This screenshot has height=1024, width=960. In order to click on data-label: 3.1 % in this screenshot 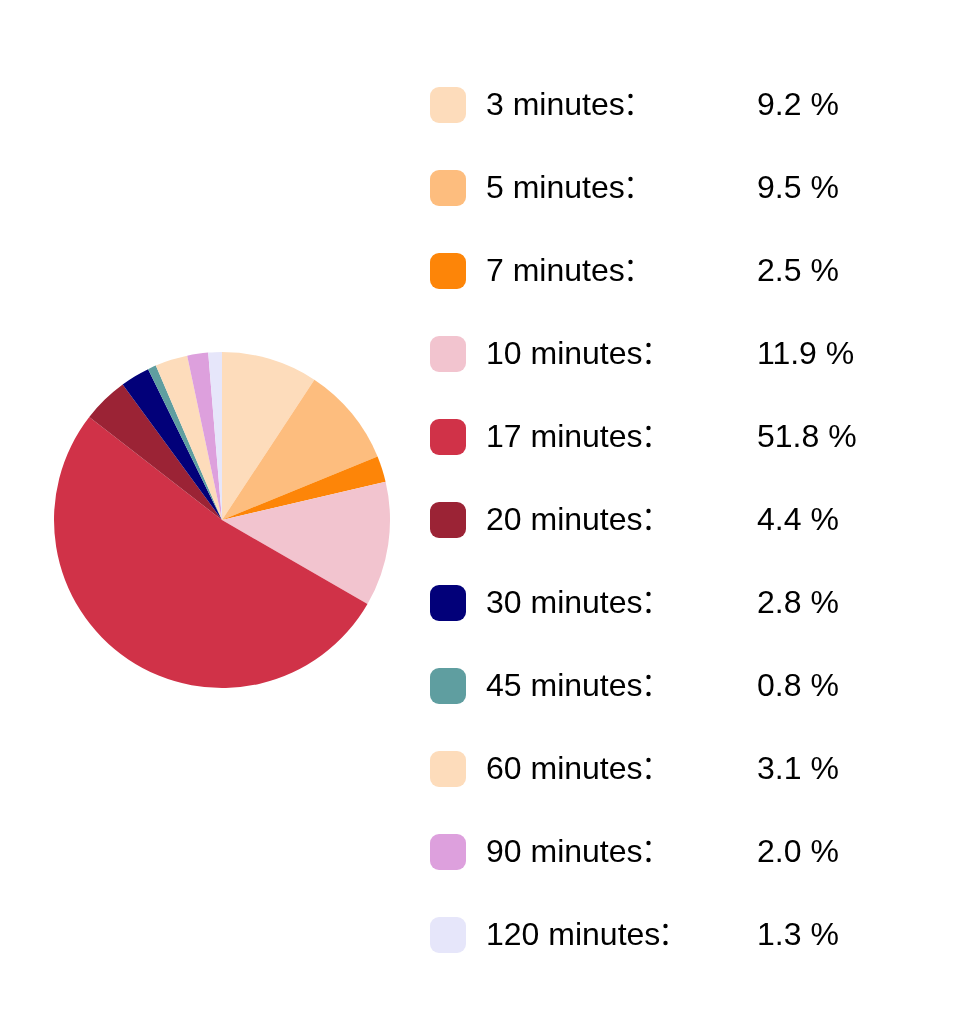, I will do `click(798, 768)`.